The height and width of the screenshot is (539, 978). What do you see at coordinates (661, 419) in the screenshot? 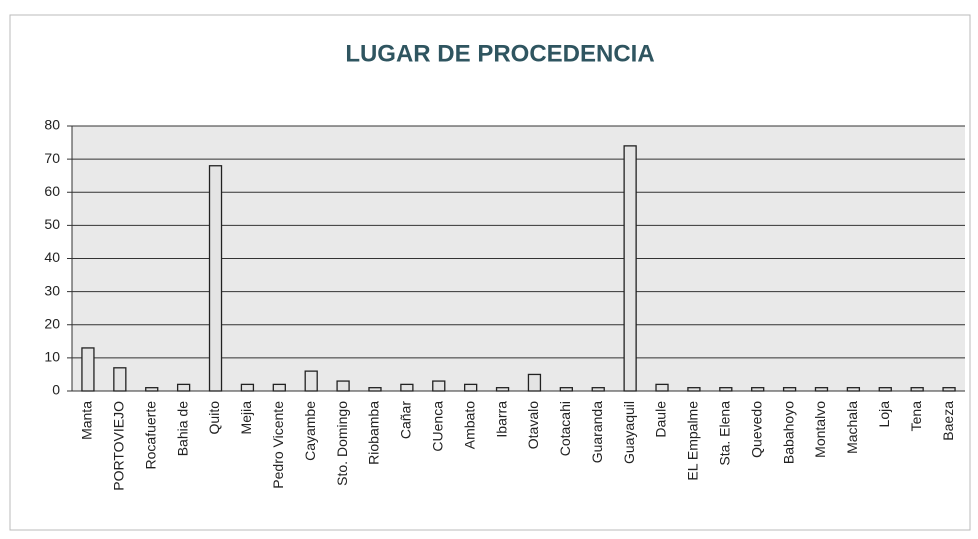
I see `x-tick-label: Daule` at bounding box center [661, 419].